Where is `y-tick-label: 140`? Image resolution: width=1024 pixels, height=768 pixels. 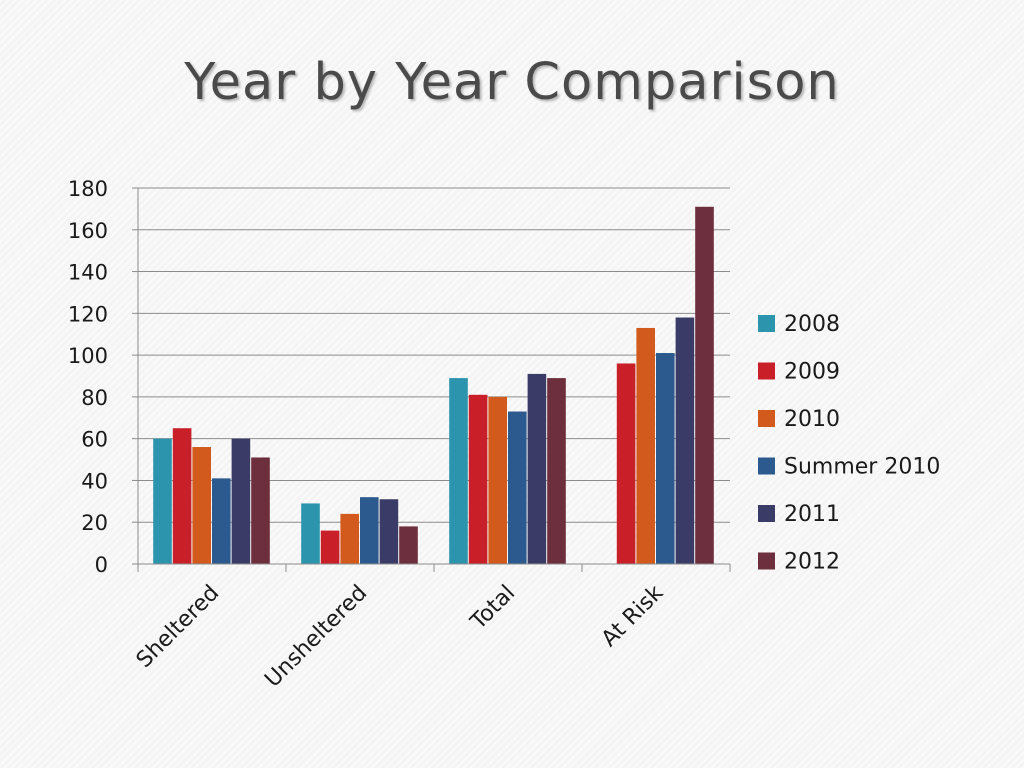
y-tick-label: 140 is located at coordinates (88, 273).